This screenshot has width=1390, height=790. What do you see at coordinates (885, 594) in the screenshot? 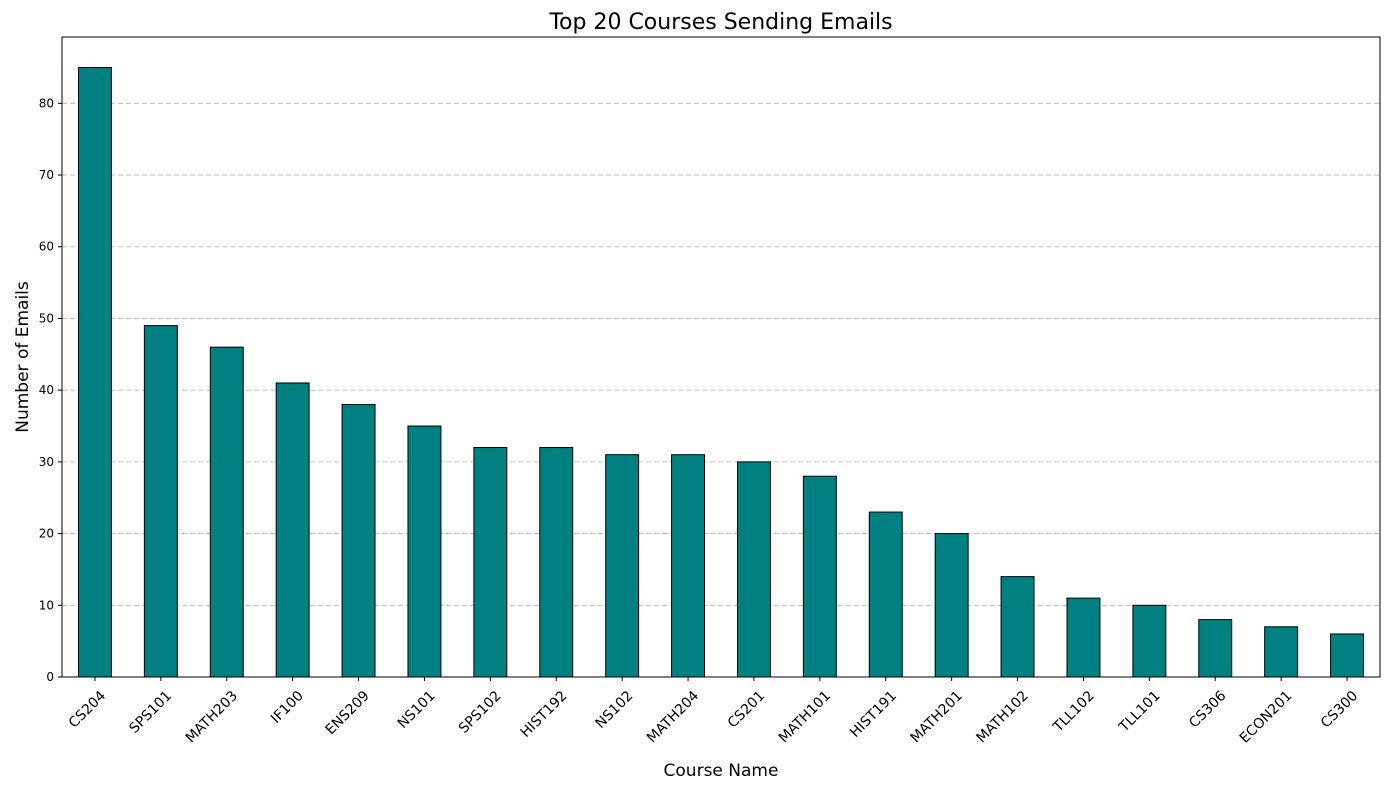
I see `bar-hist191` at bounding box center [885, 594].